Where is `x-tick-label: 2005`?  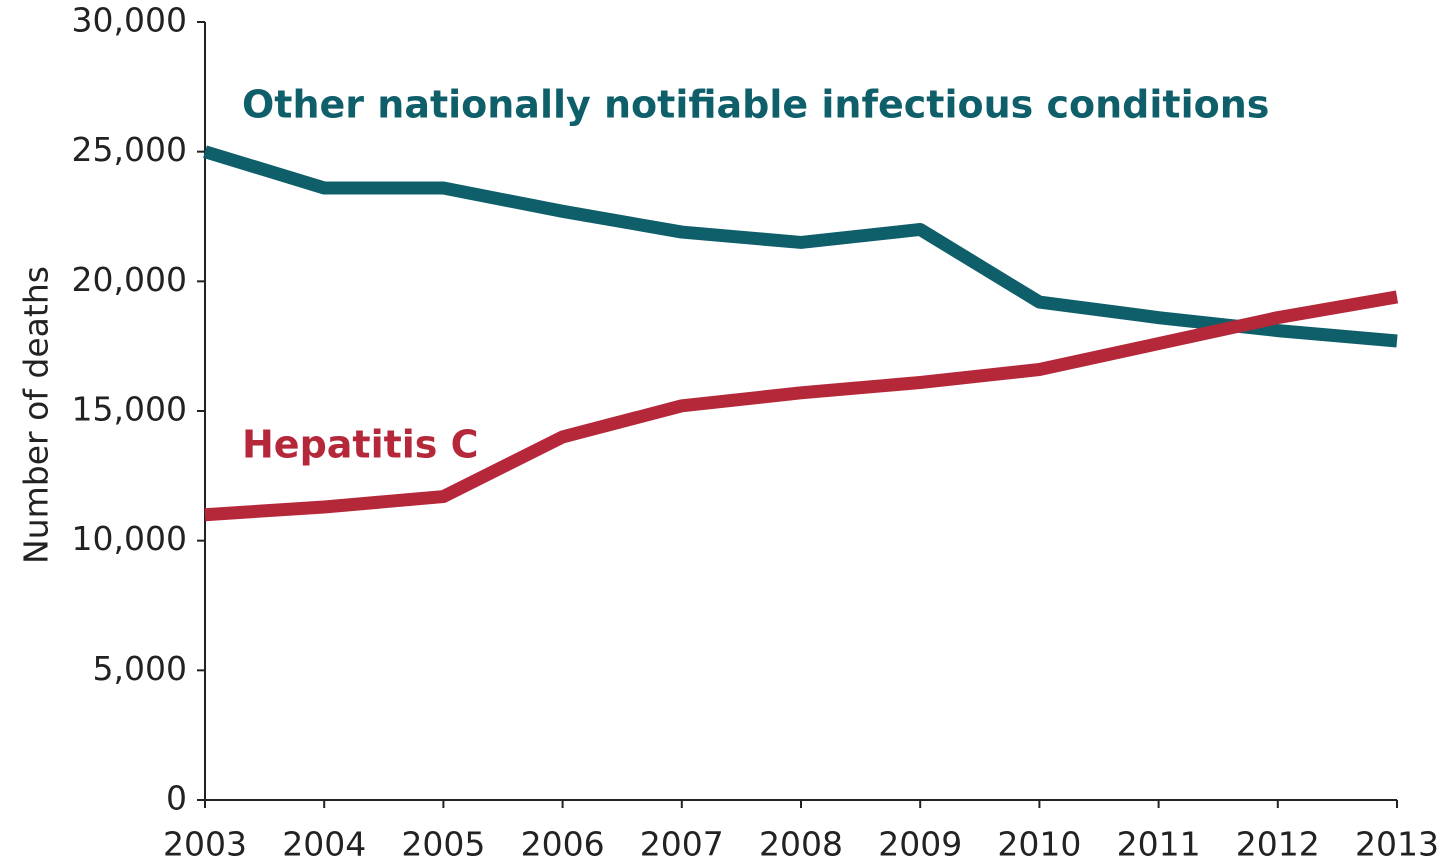 x-tick-label: 2005 is located at coordinates (443, 843).